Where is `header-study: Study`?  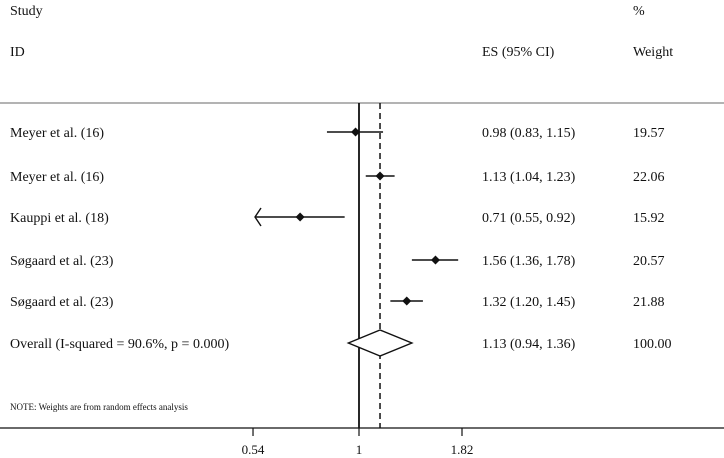
header-study: Study is located at coordinates (26, 11).